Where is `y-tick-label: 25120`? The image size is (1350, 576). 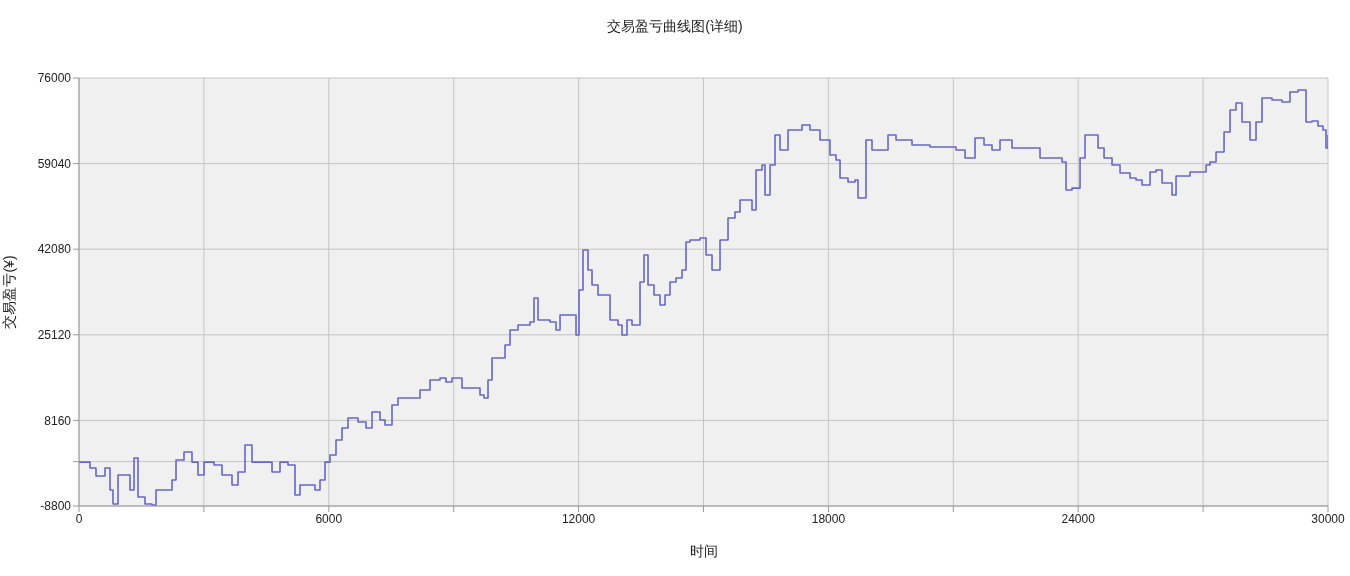 y-tick-label: 25120 is located at coordinates (54, 335).